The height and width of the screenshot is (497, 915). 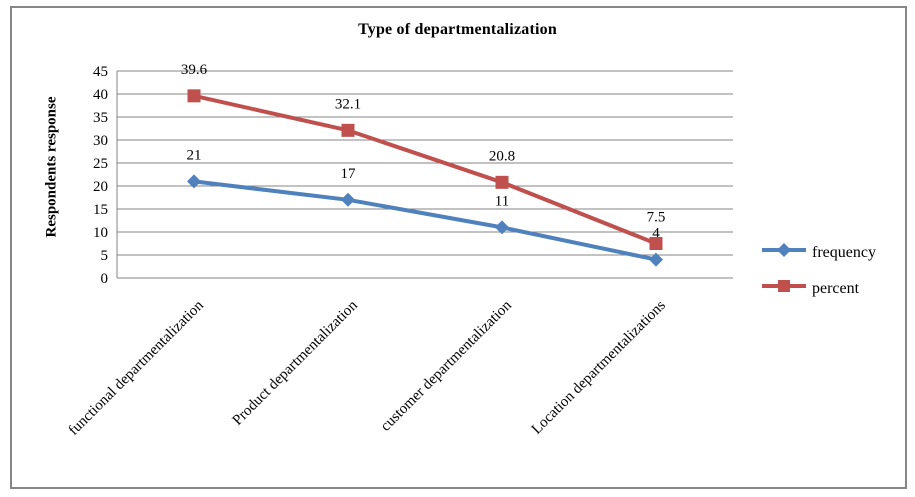 What do you see at coordinates (457, 29) in the screenshot?
I see `chart-title: Type of departmentalization` at bounding box center [457, 29].